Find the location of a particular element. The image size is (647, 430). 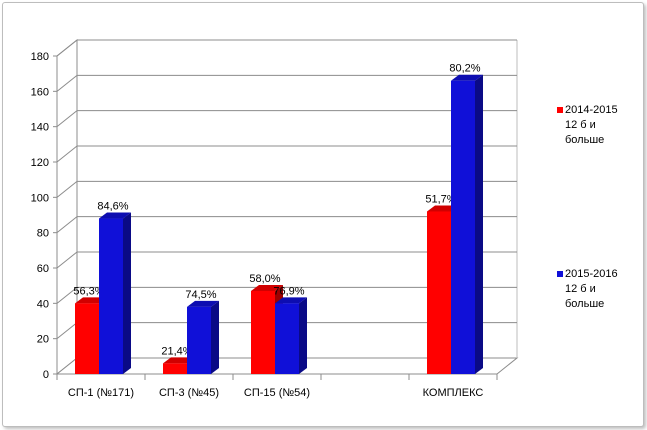

legend-label-2015-2016: 2015-2016 12 б и больше is located at coordinates (591, 289).